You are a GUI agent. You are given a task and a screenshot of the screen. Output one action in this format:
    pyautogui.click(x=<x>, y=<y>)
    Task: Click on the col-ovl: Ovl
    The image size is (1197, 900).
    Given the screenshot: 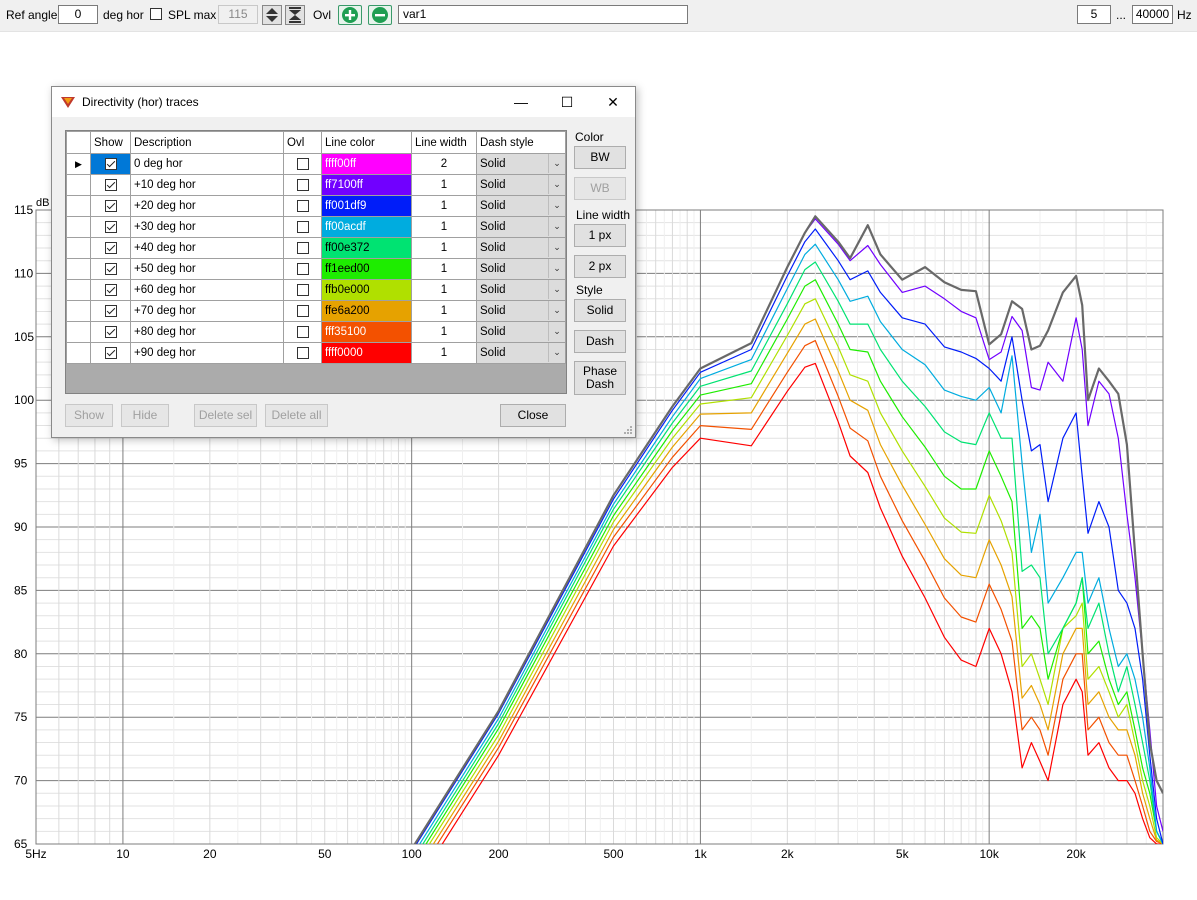 What is the action you would take?
    pyautogui.click(x=302, y=142)
    